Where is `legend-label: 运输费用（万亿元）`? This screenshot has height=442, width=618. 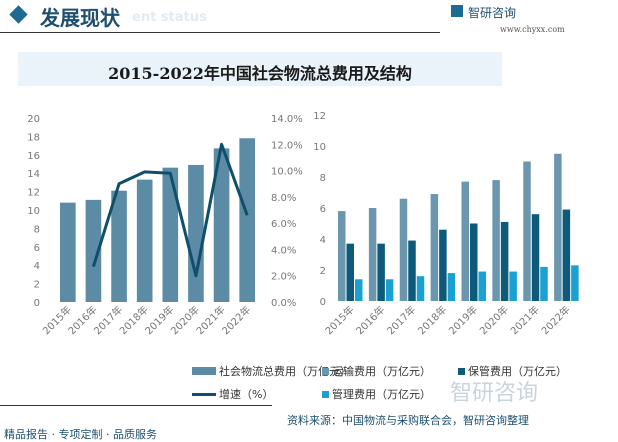
legend-label: 运输费用（万亿元） is located at coordinates (381, 371).